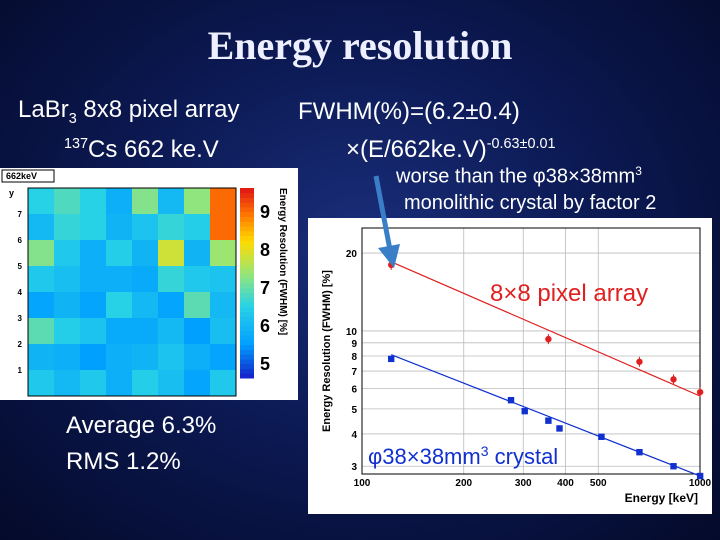 The height and width of the screenshot is (540, 720). I want to click on plot-y-tick: 5, so click(354, 410).